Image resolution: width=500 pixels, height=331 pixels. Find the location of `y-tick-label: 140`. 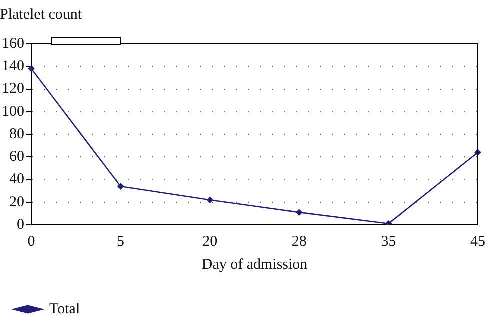

y-tick-label: 140 is located at coordinates (13, 66).